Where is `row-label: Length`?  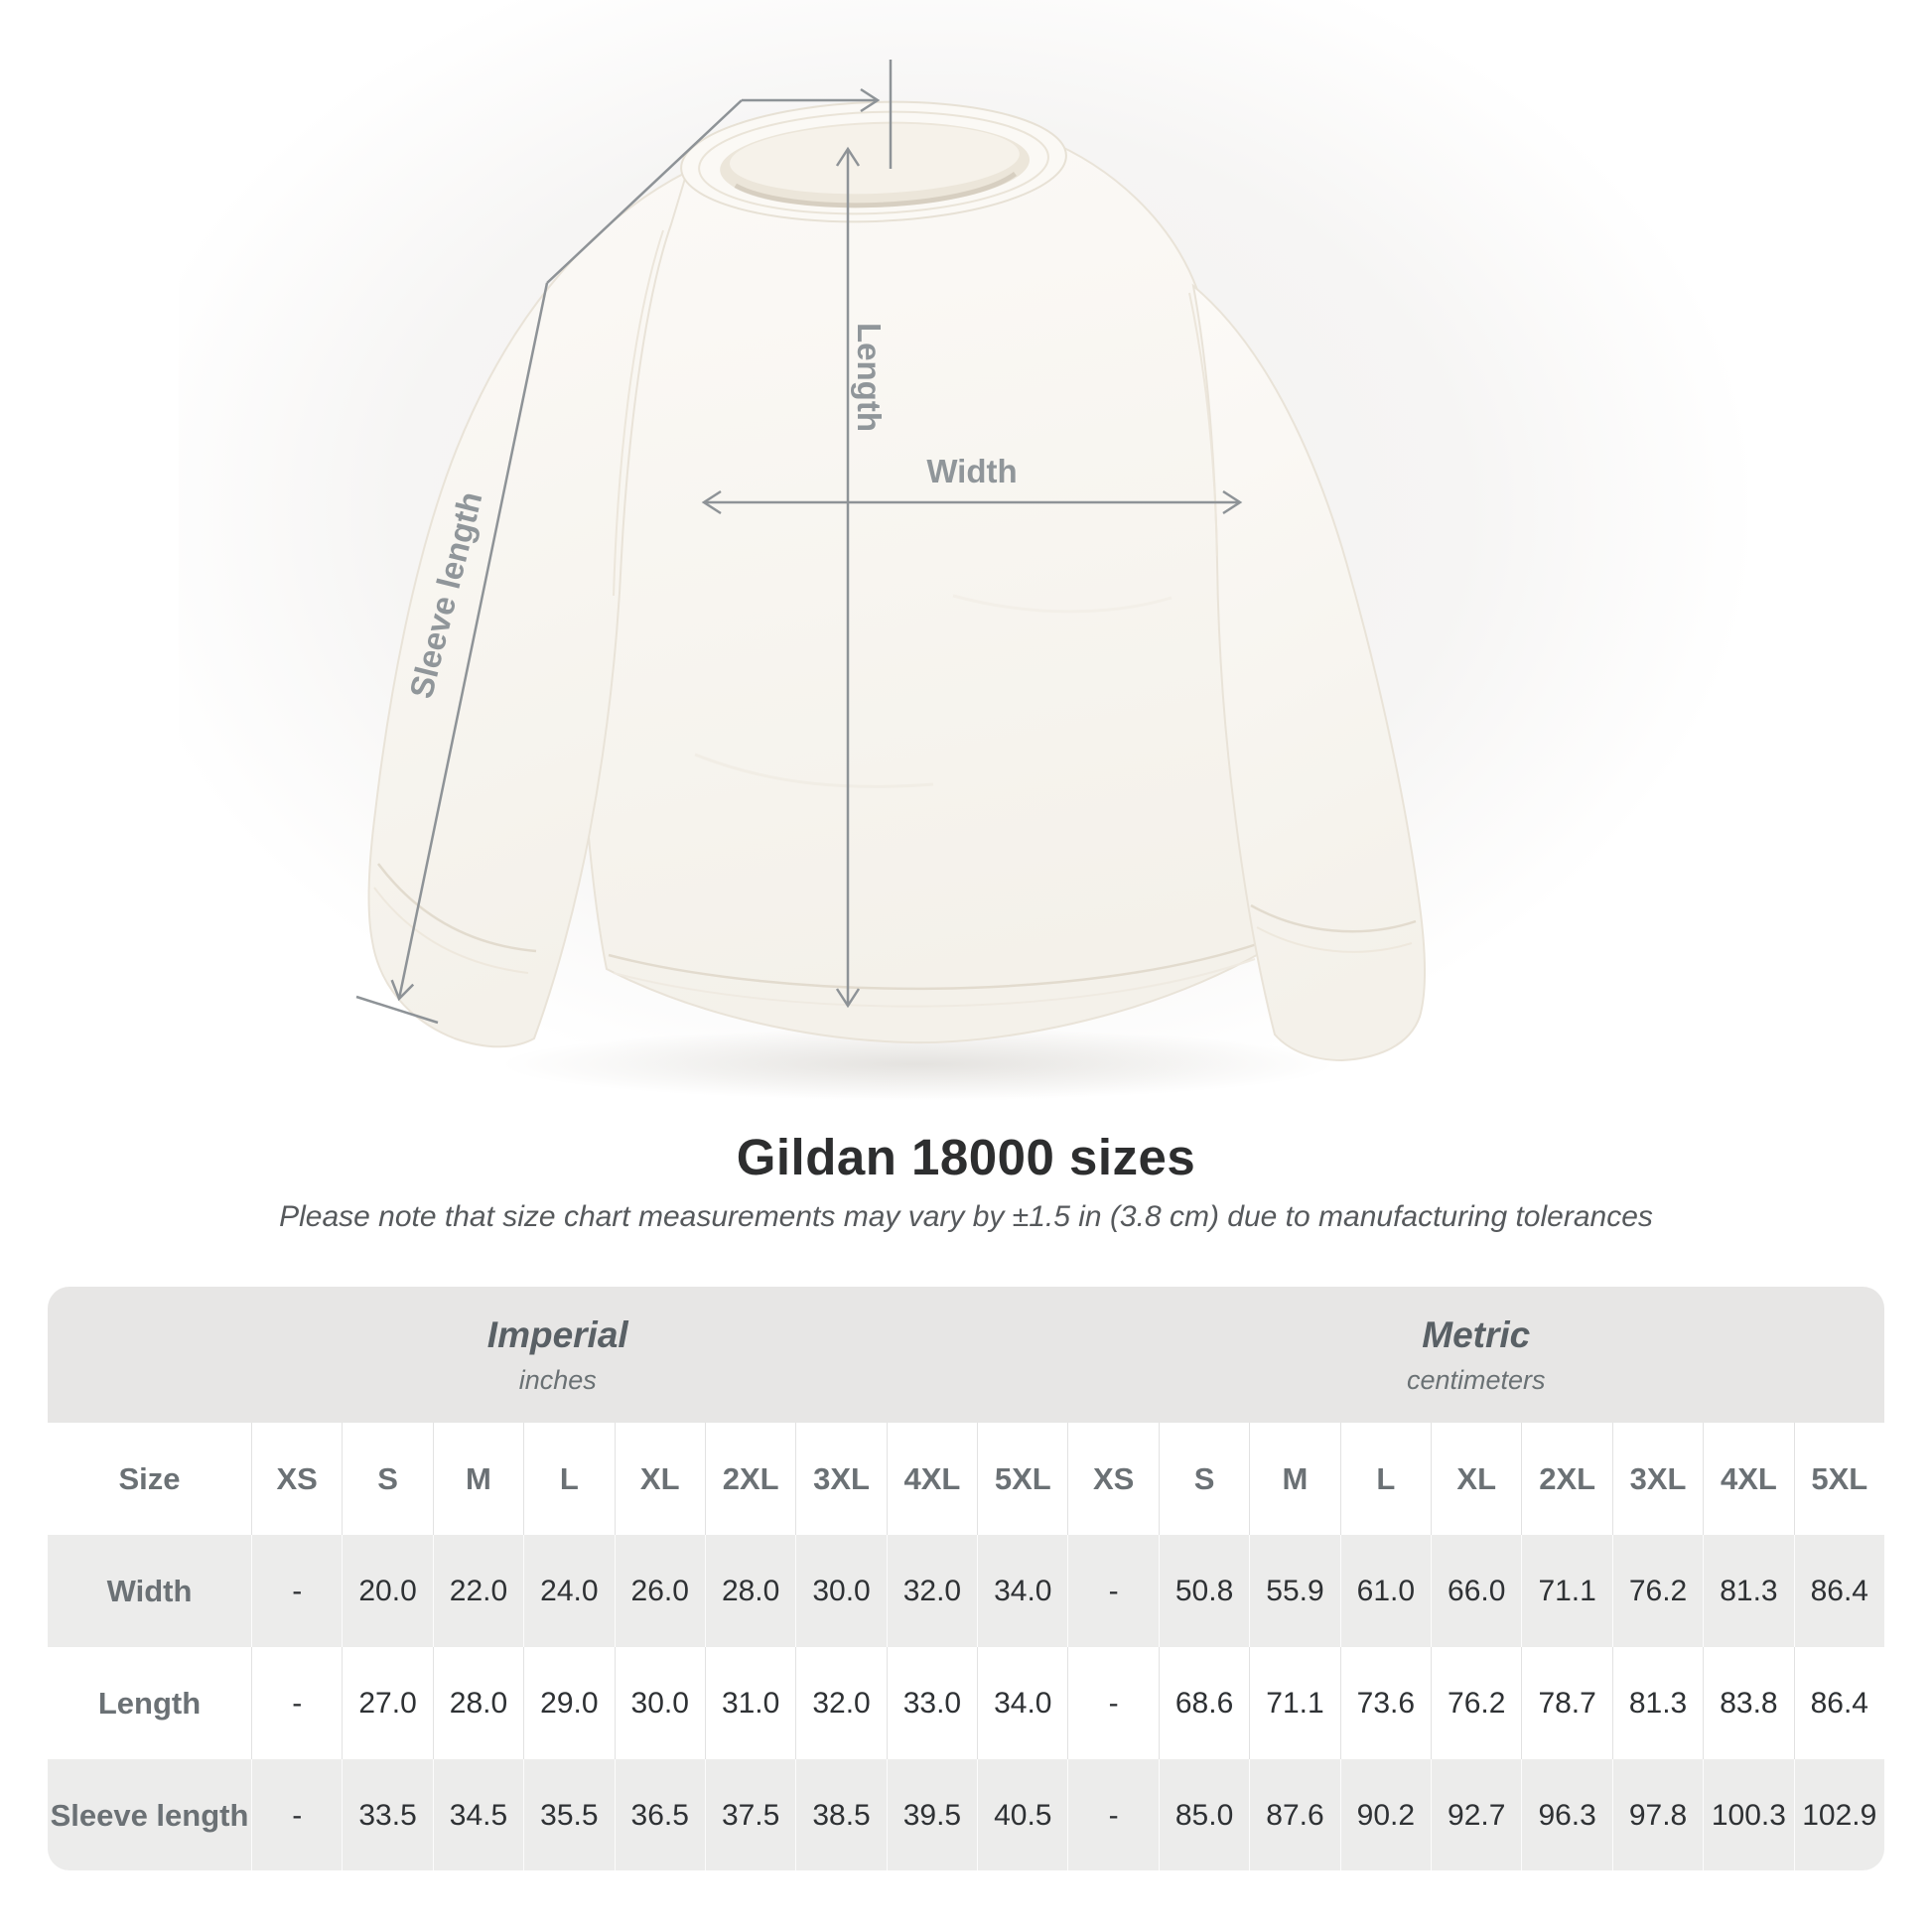 row-label: Length is located at coordinates (150, 1703).